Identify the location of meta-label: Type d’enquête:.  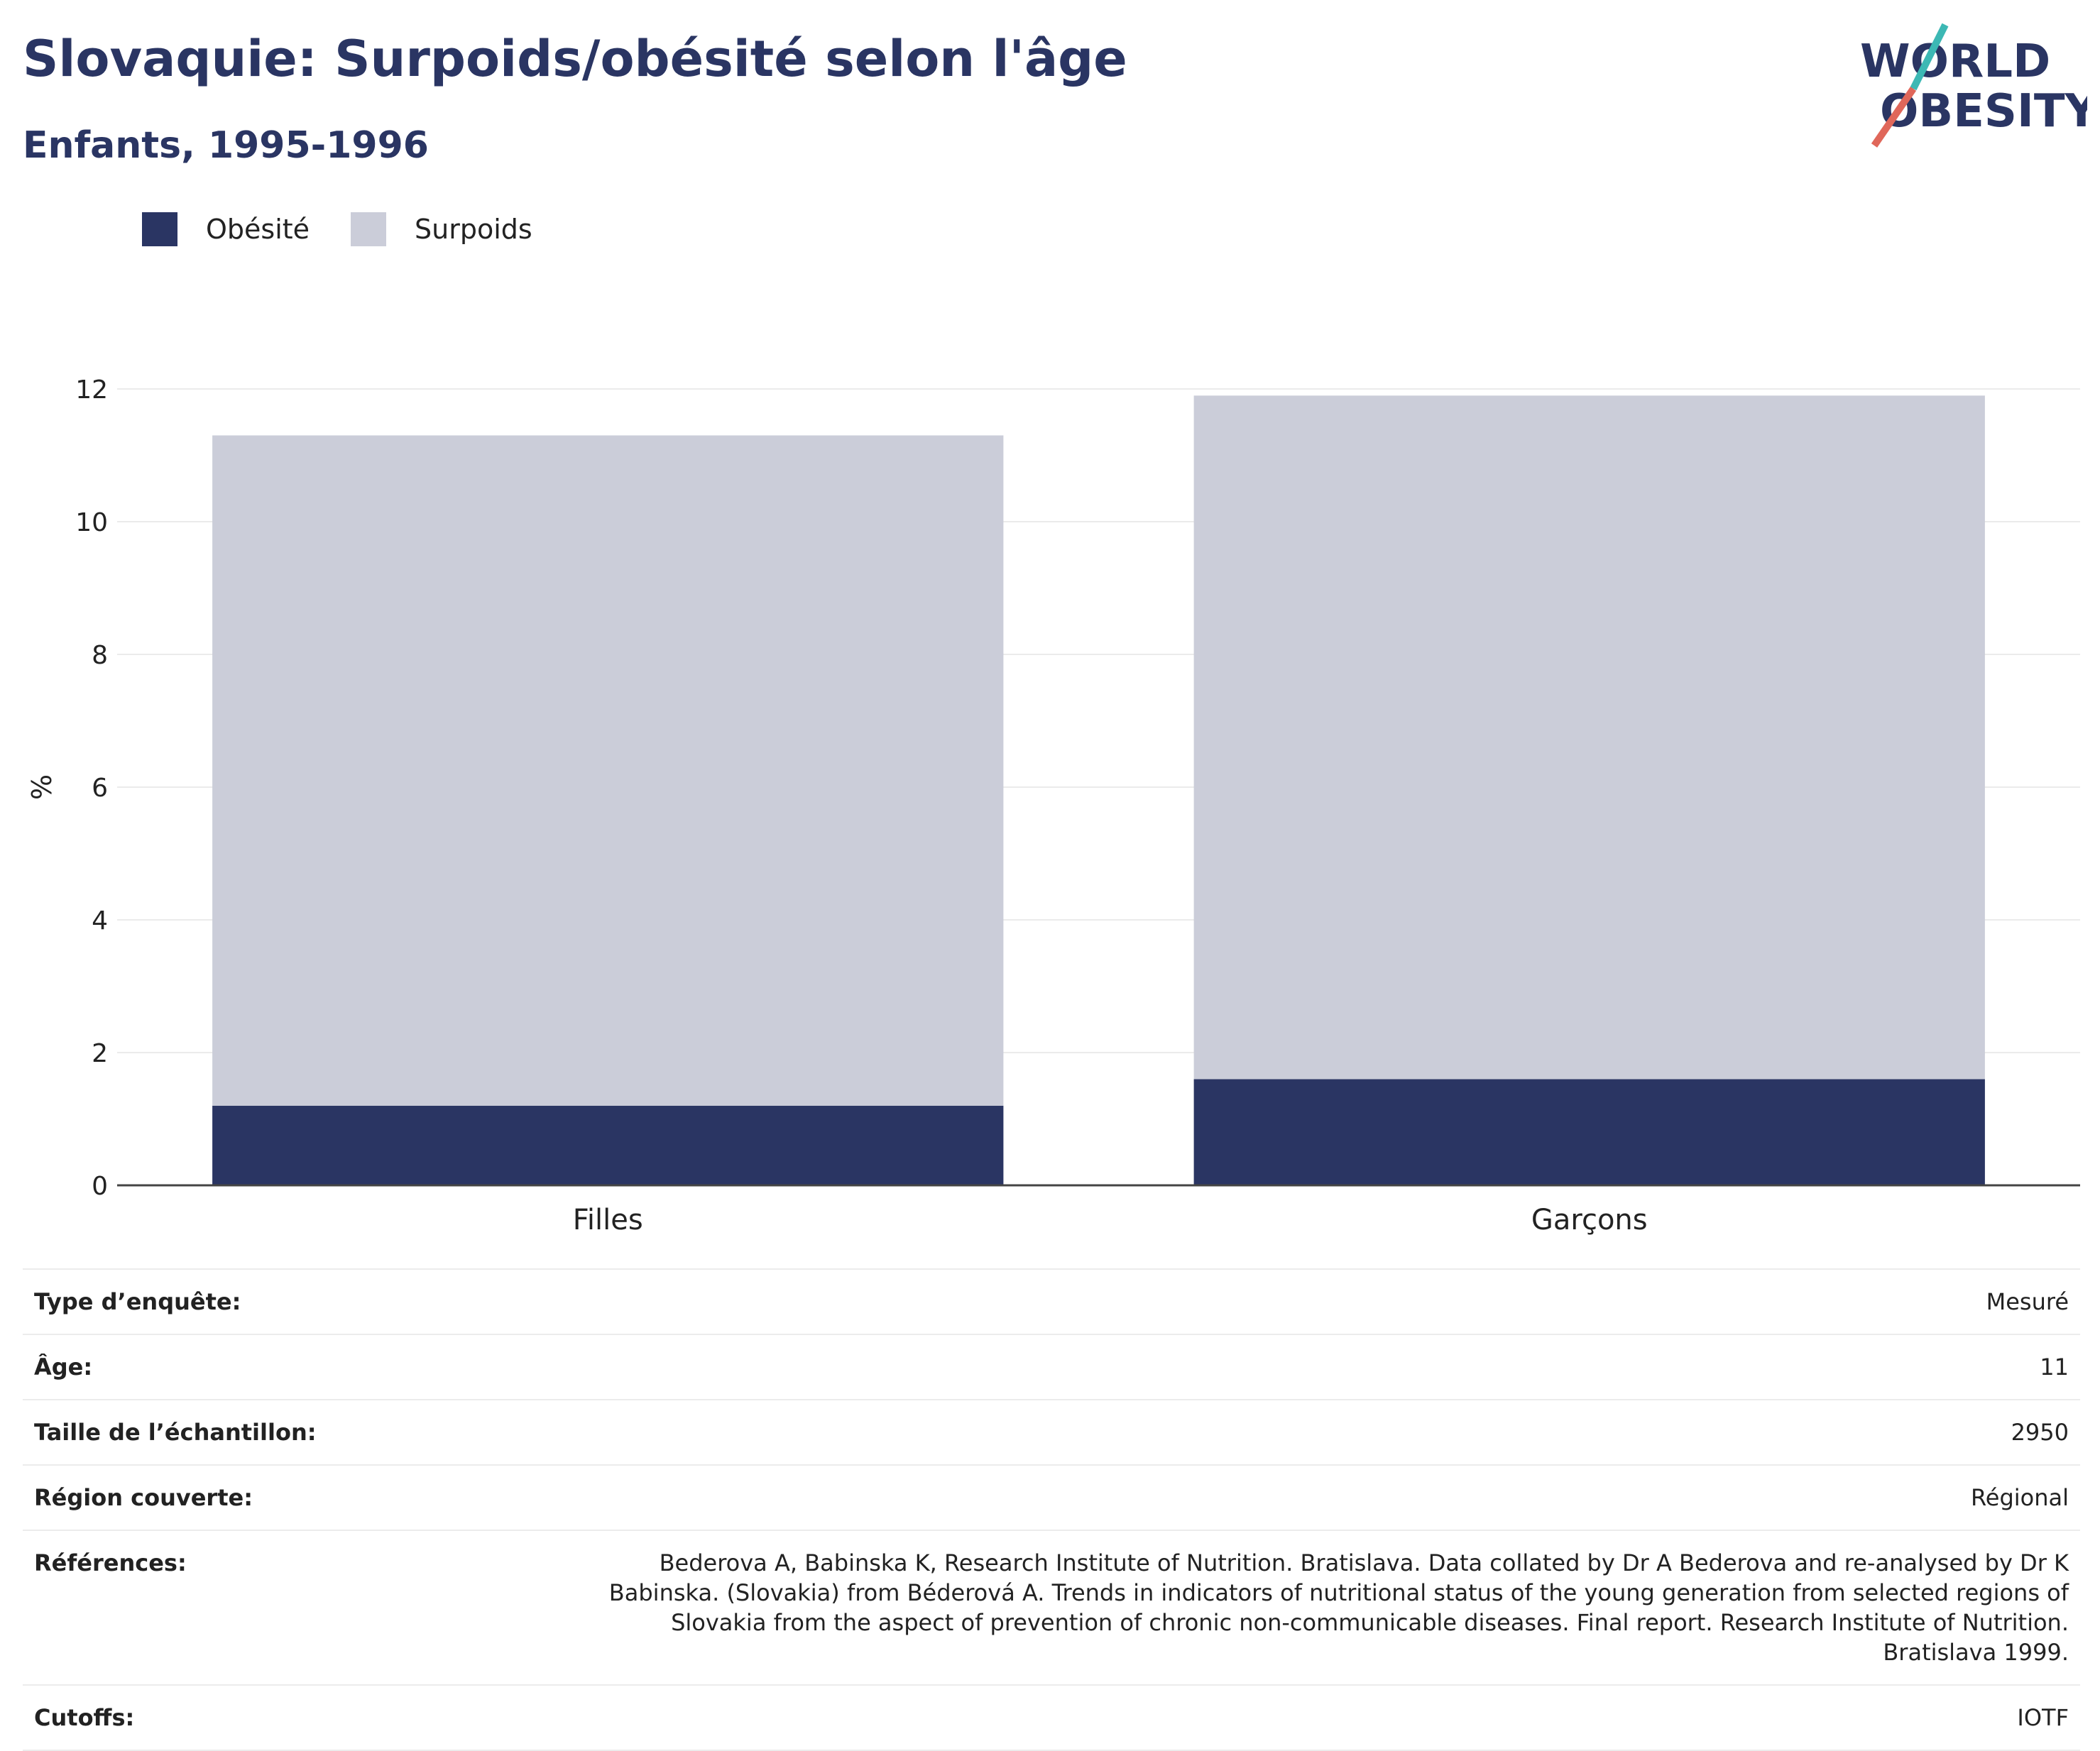
(290, 1301).